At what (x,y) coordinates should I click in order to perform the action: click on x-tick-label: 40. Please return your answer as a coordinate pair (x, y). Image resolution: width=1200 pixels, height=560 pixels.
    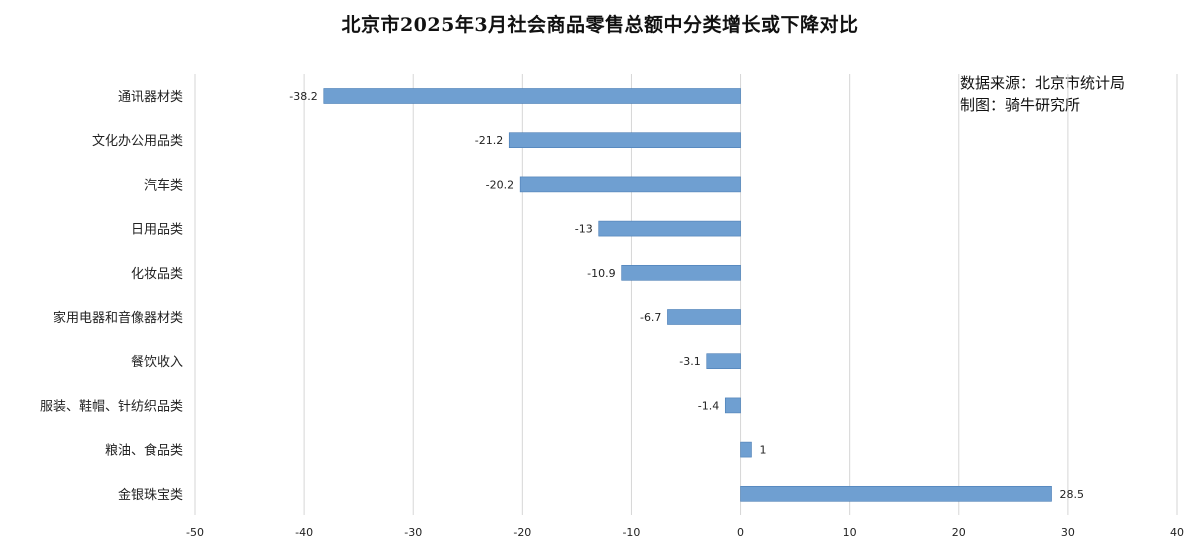
    Looking at the image, I should click on (1177, 532).